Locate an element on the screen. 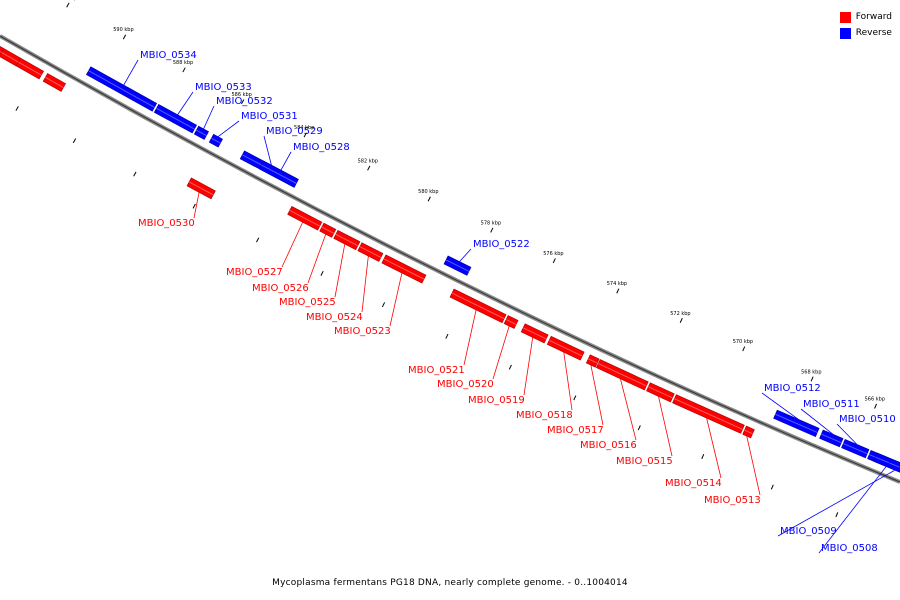 The image size is (900, 600). scale-tick: 584 kbp is located at coordinates (285, 184).